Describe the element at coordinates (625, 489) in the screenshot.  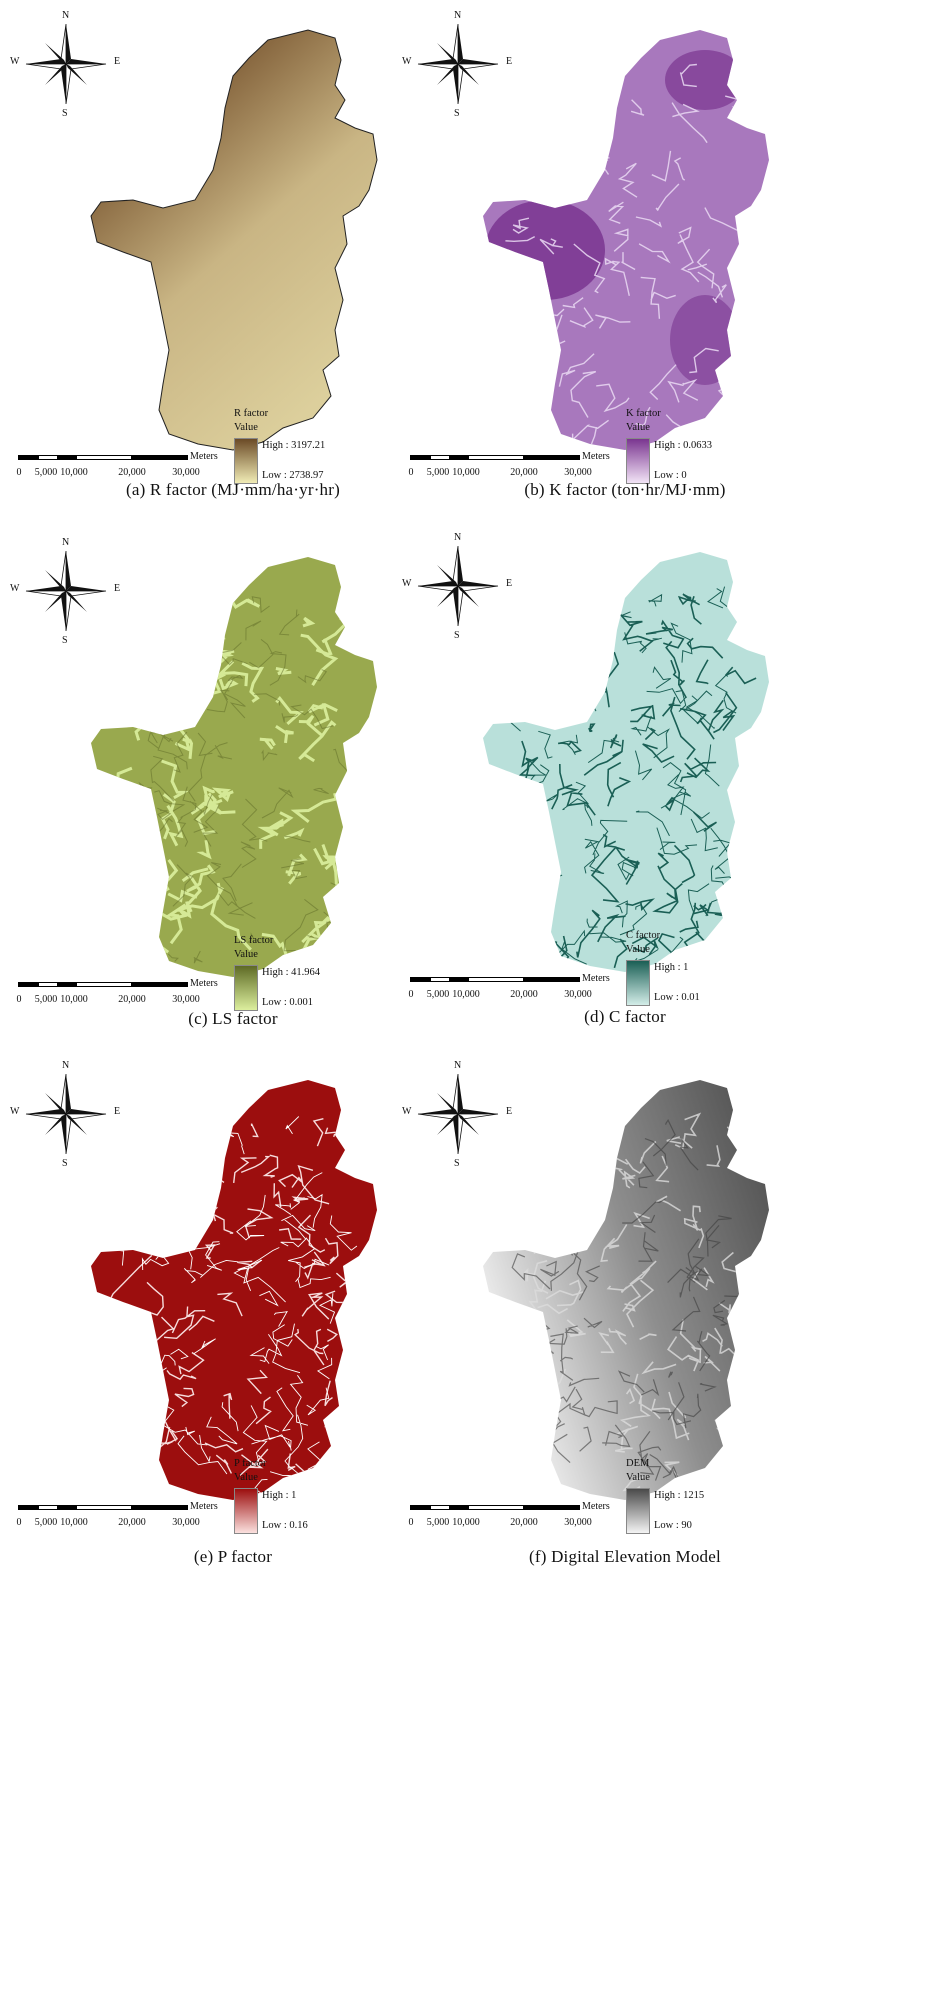
I see `panel-caption: (b) K factor (ton·hr/MJ·mm)` at that location.